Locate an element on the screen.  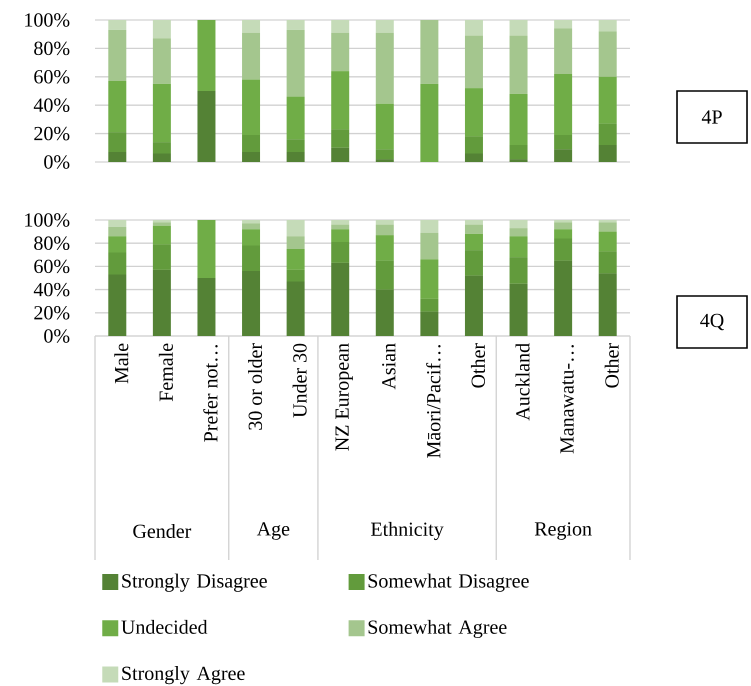
x-tick-label: Under 30 is located at coordinates (299, 381).